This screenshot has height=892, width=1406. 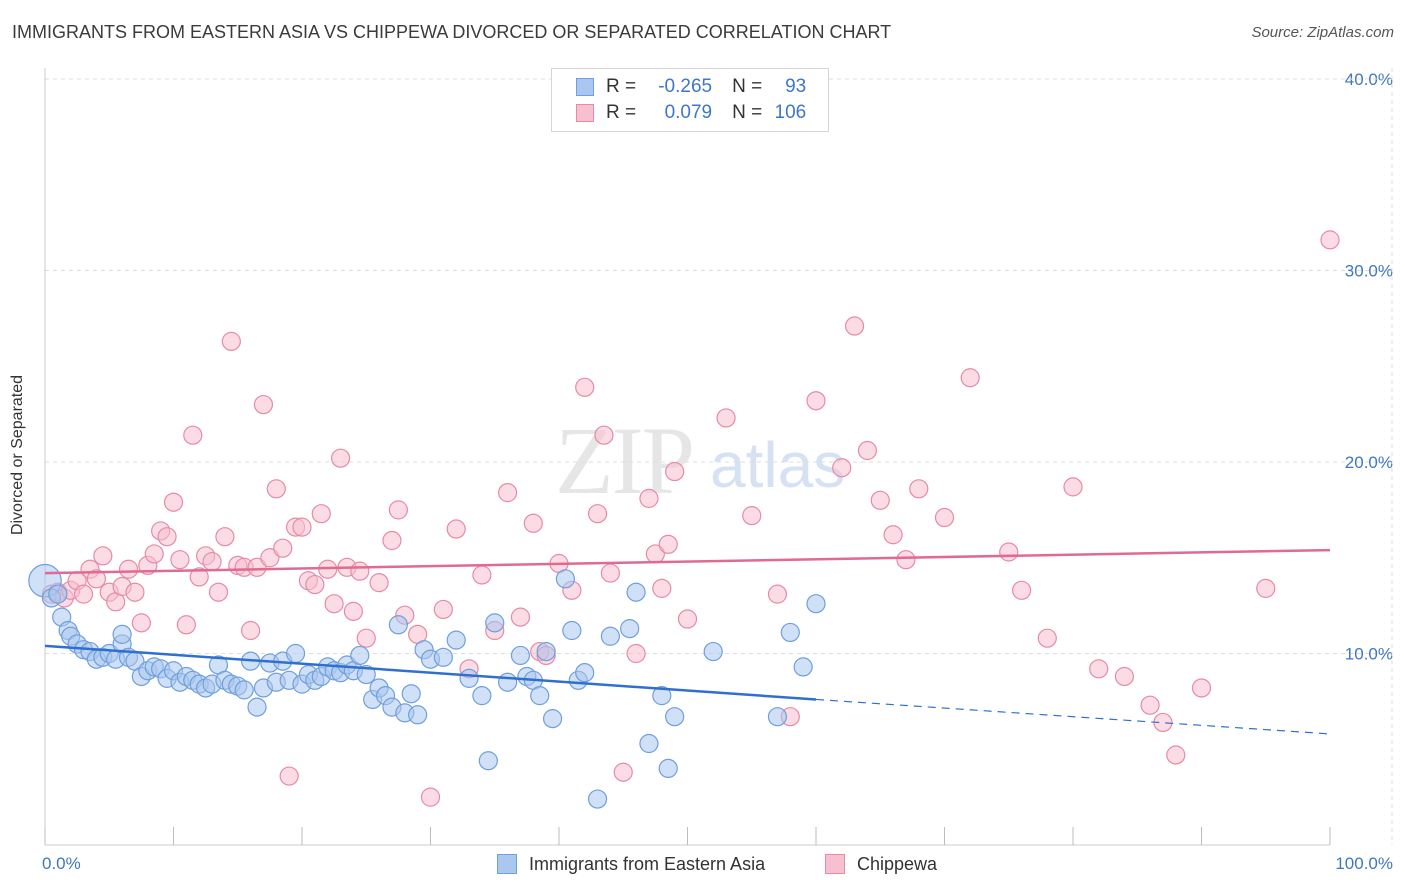 What do you see at coordinates (647, 863) in the screenshot?
I see `series-name-blue: Immigrants from Eastern Asia` at bounding box center [647, 863].